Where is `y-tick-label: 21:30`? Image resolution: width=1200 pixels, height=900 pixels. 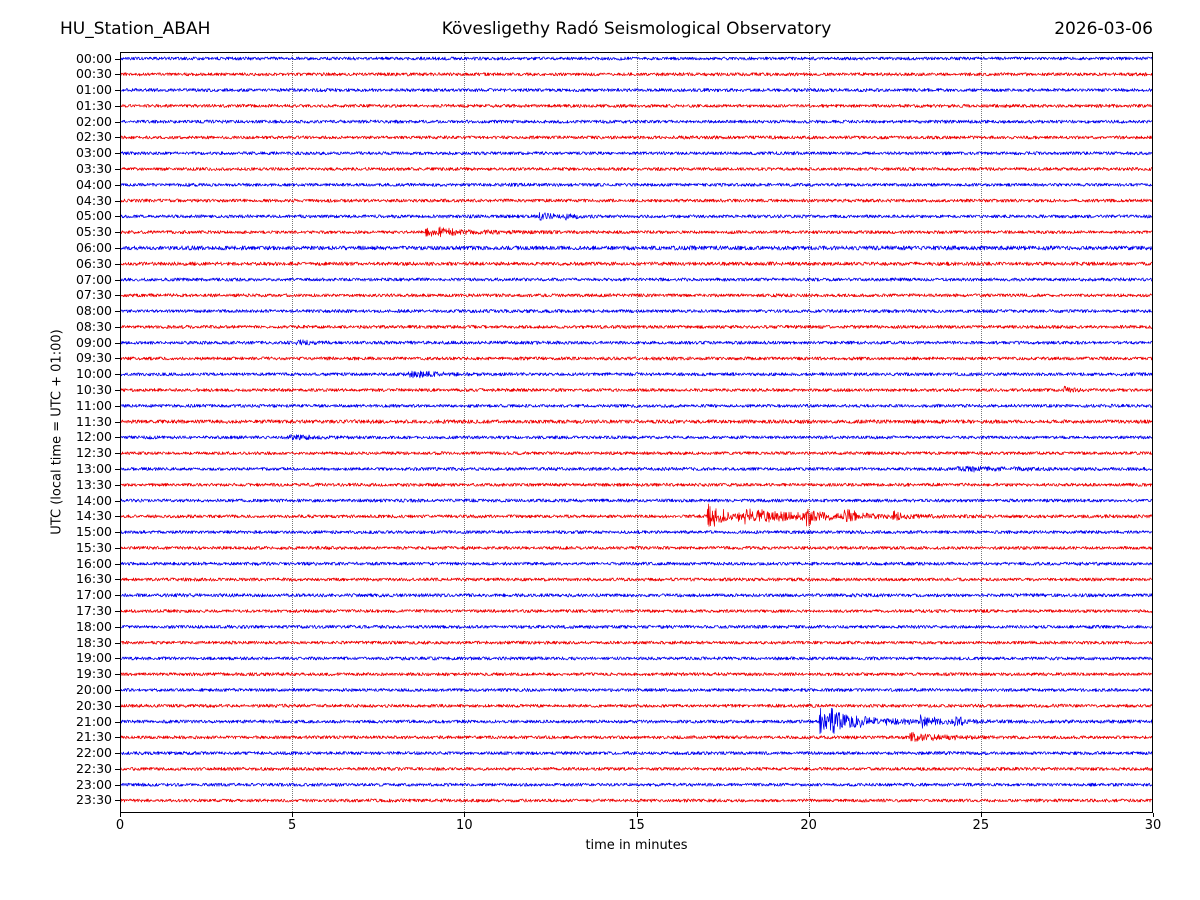 y-tick-label: 21:30 is located at coordinates (93, 737).